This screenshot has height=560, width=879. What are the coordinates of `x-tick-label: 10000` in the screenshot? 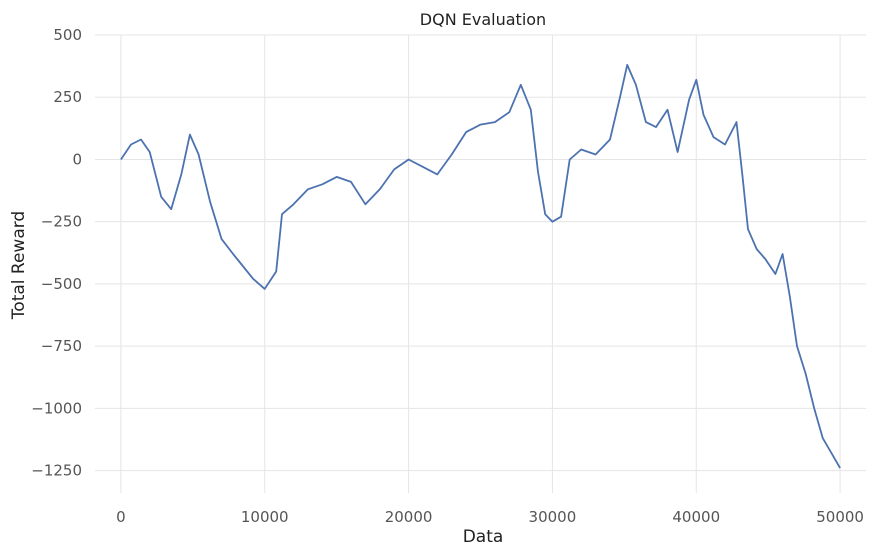 It's located at (265, 517).